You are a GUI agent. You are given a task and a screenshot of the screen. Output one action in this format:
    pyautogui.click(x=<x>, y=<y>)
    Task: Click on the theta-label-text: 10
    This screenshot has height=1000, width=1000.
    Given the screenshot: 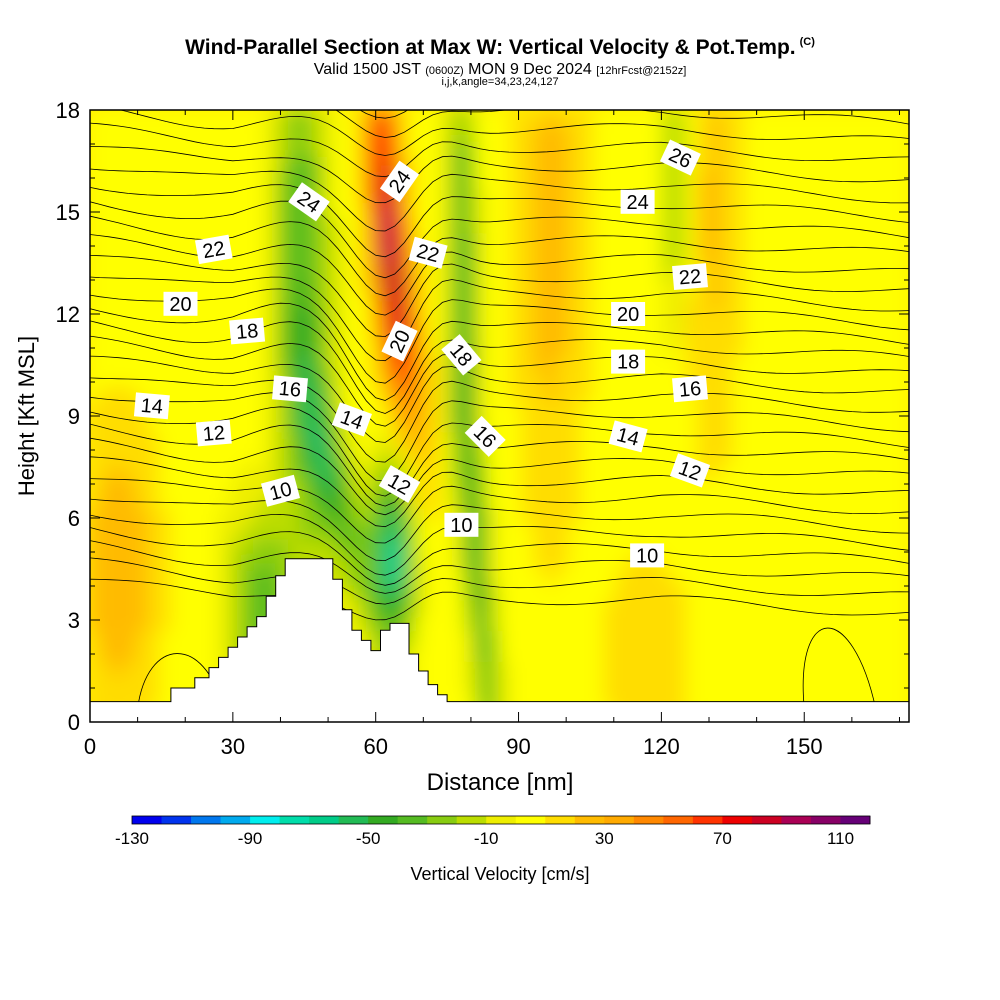 What is the action you would take?
    pyautogui.click(x=647, y=556)
    